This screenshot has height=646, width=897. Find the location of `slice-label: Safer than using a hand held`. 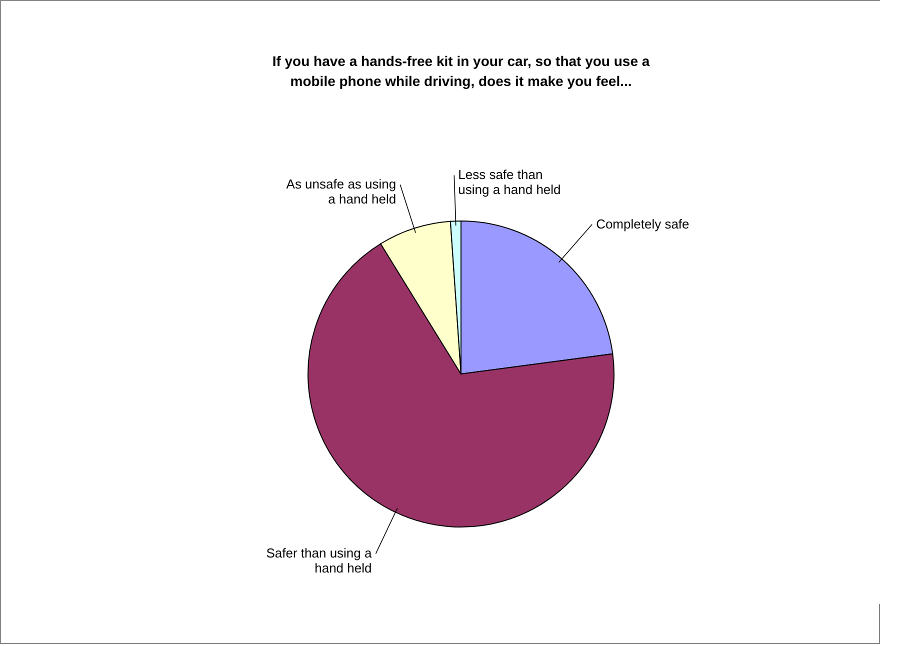

slice-label: Safer than using a hand held is located at coordinates (319, 561).